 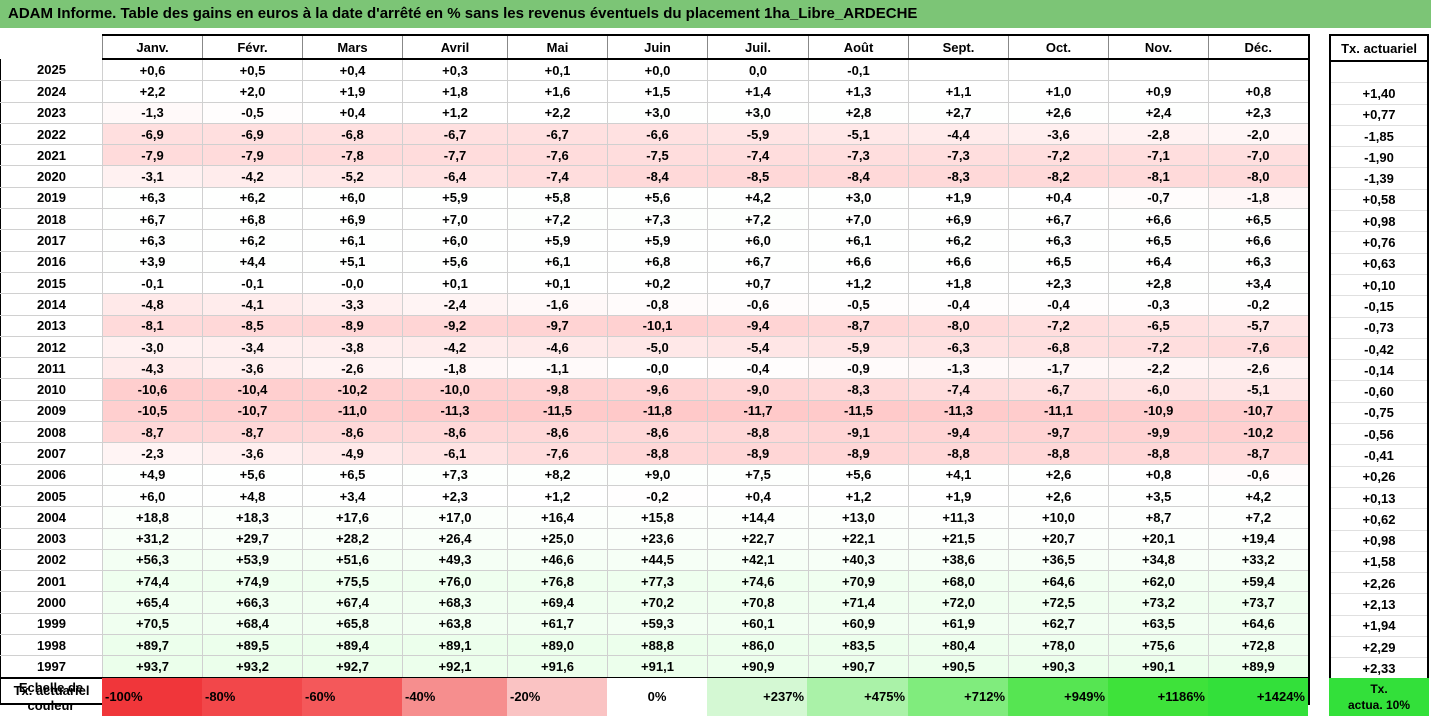 I want to click on color-scale-swatch: 0%, so click(x=657, y=697).